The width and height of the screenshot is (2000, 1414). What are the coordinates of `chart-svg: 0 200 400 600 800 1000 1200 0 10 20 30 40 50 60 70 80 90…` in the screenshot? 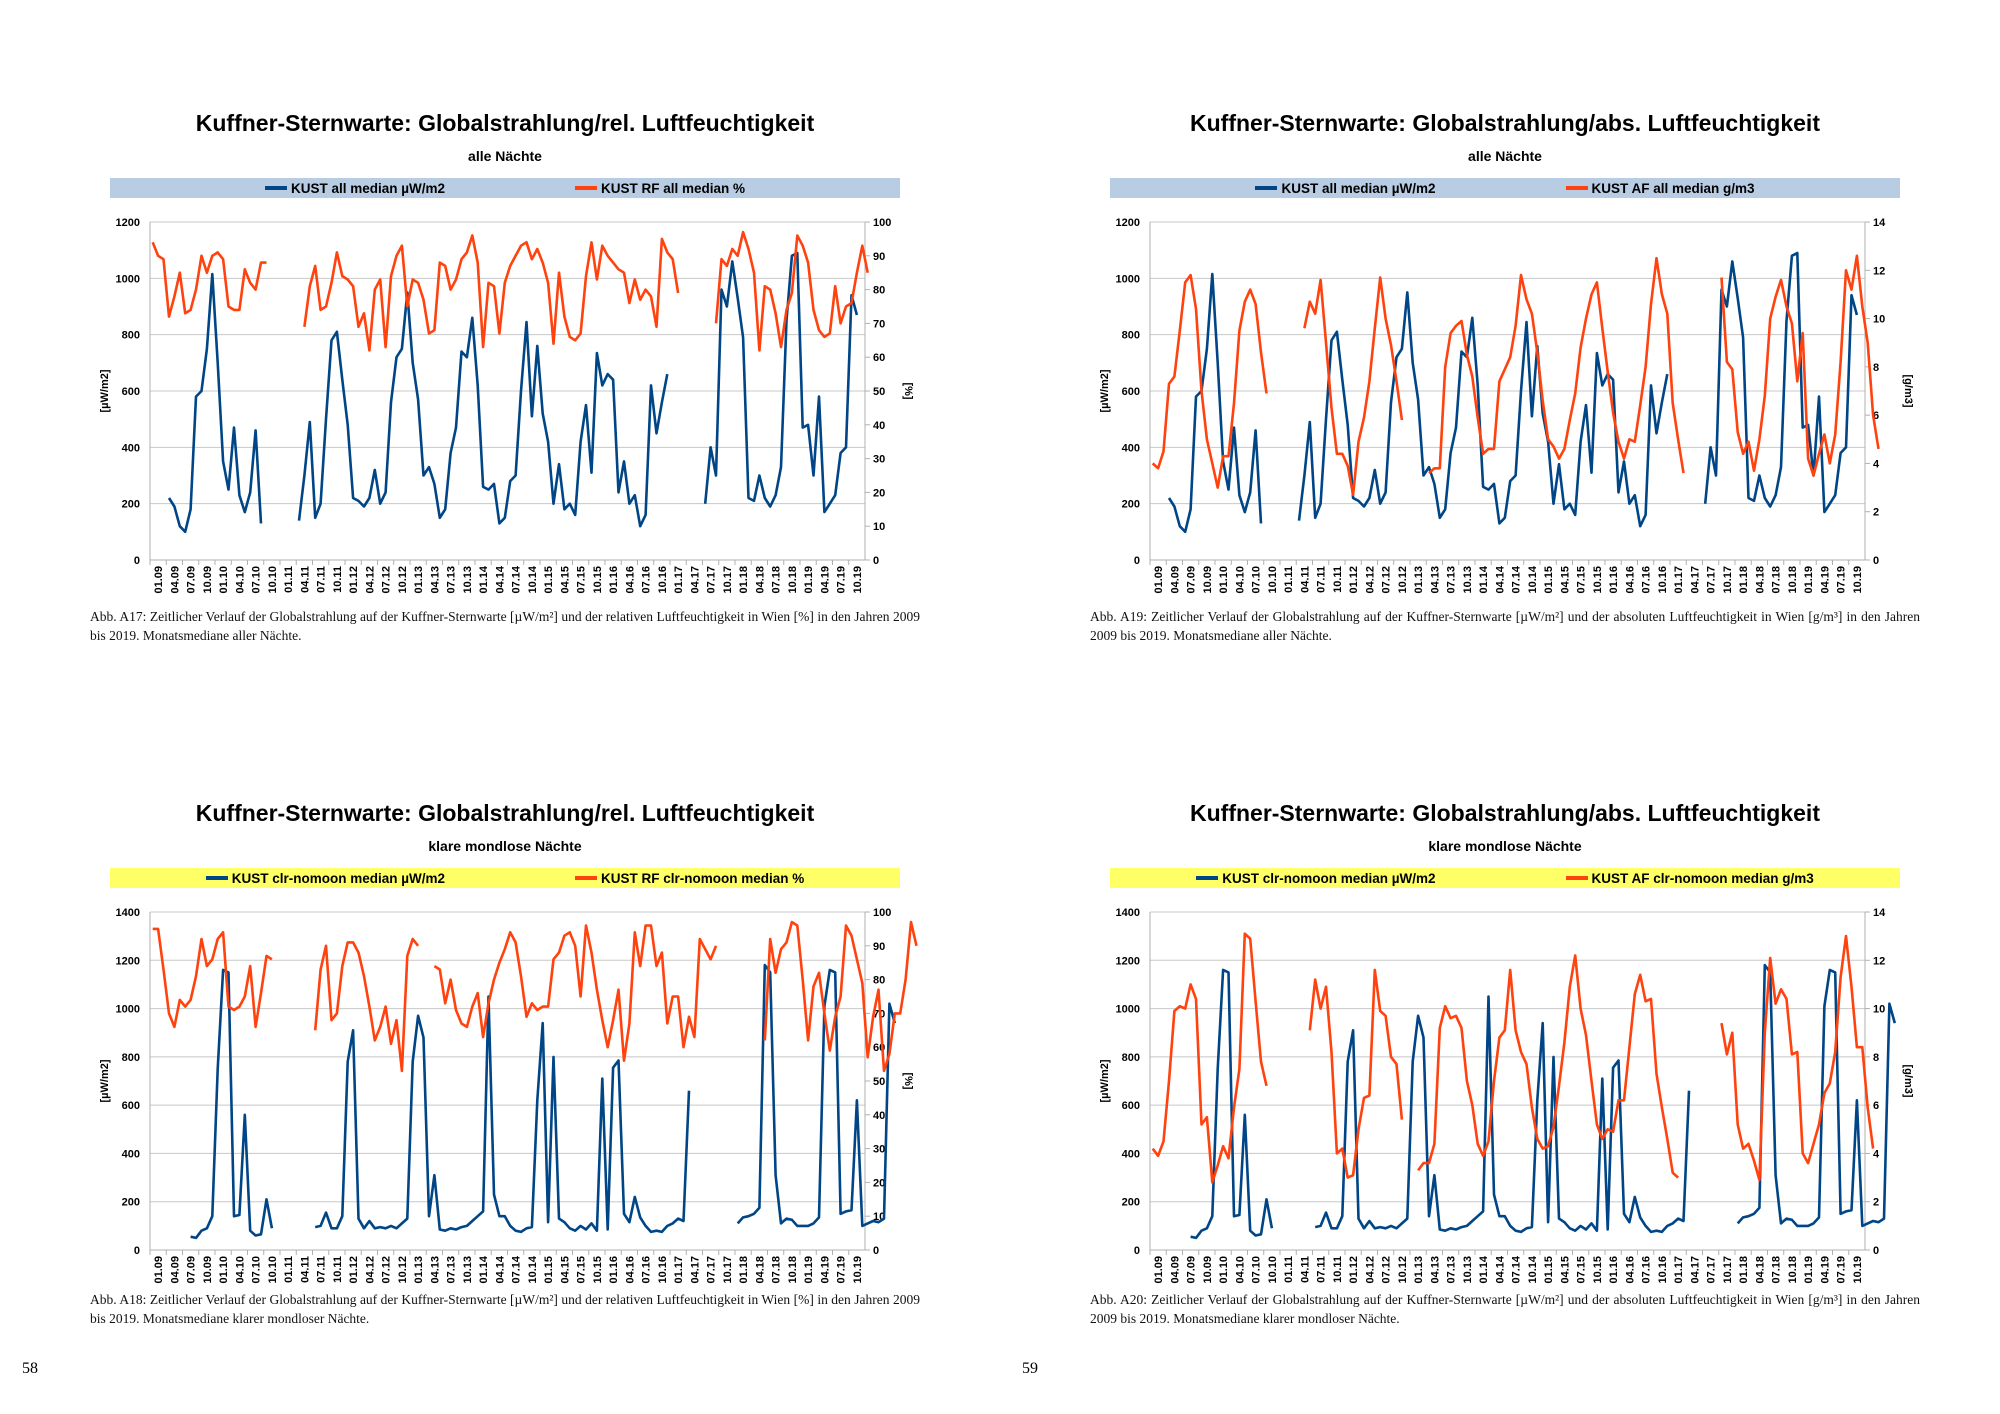 It's located at (506, 405).